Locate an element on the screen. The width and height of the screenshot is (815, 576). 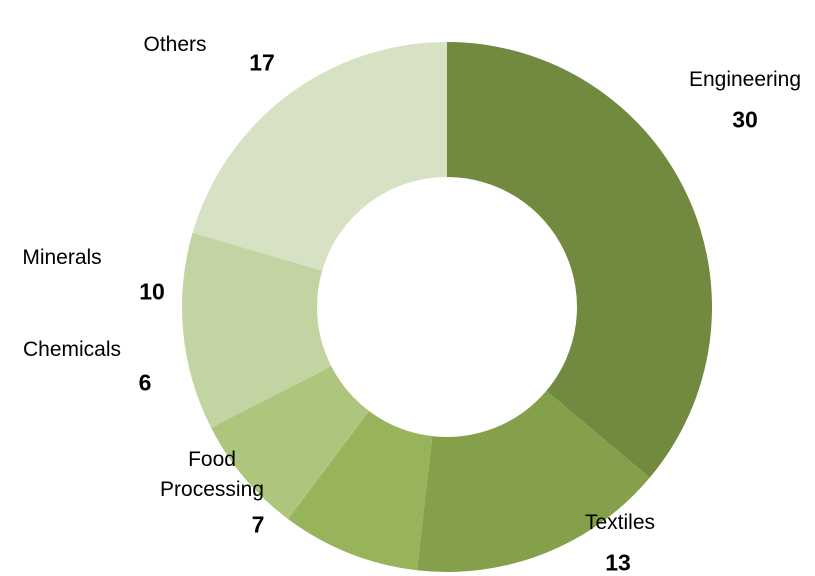
value-label: 10 is located at coordinates (152, 291).